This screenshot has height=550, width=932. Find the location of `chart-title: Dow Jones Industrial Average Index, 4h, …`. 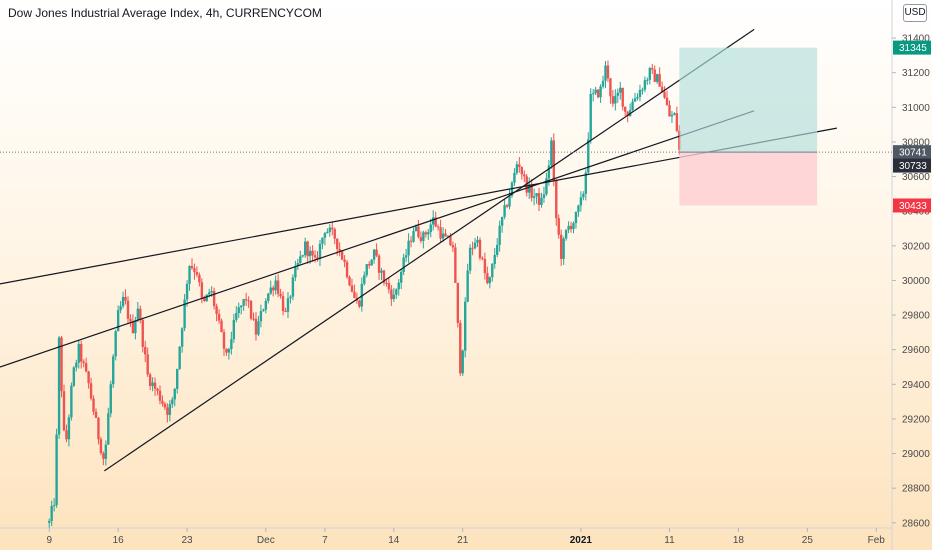

chart-title: Dow Jones Industrial Average Index, 4h, … is located at coordinates (165, 13).